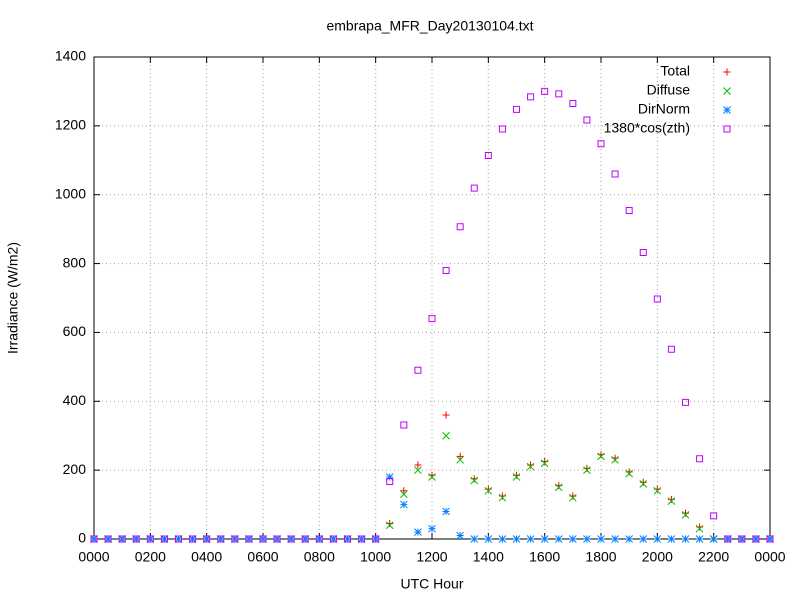  Describe the element at coordinates (75, 400) in the screenshot. I see `y-tick-label: 400` at that location.